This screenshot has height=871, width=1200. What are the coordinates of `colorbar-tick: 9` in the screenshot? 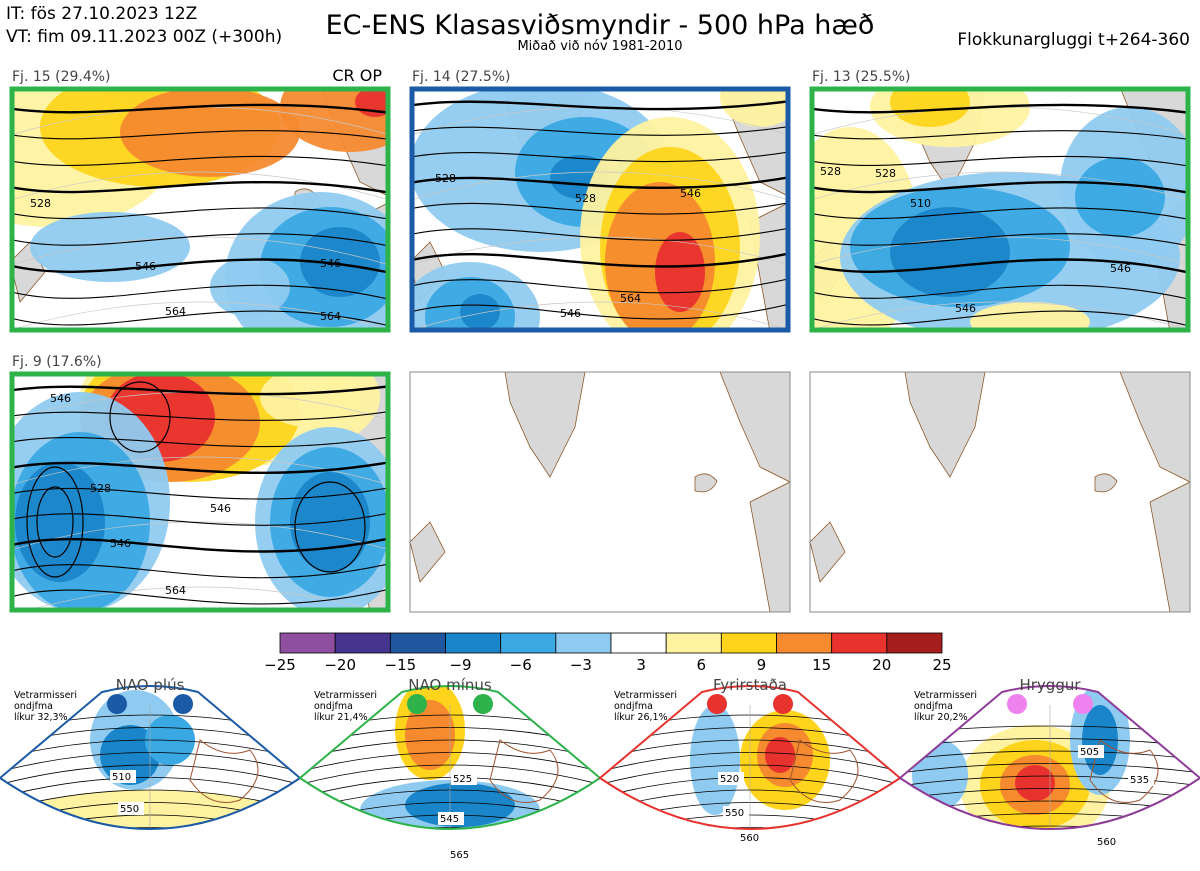 It's located at (762, 665).